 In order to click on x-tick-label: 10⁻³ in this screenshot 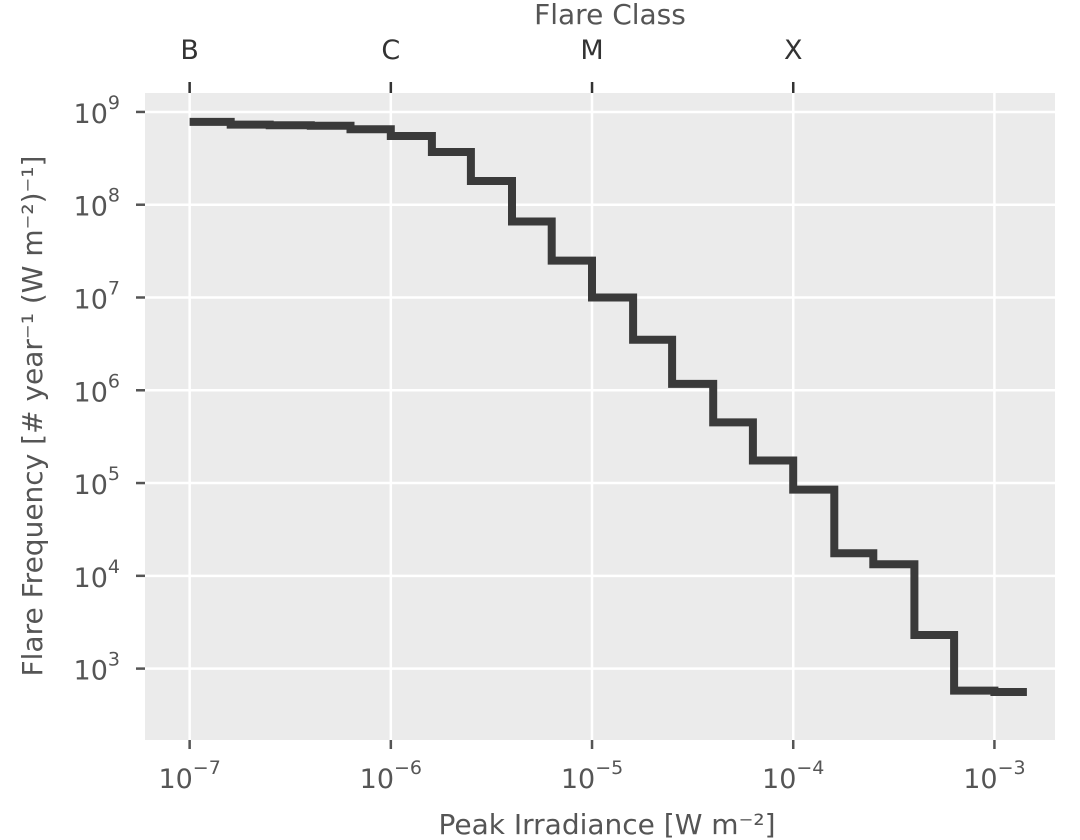, I will do `click(994, 776)`.